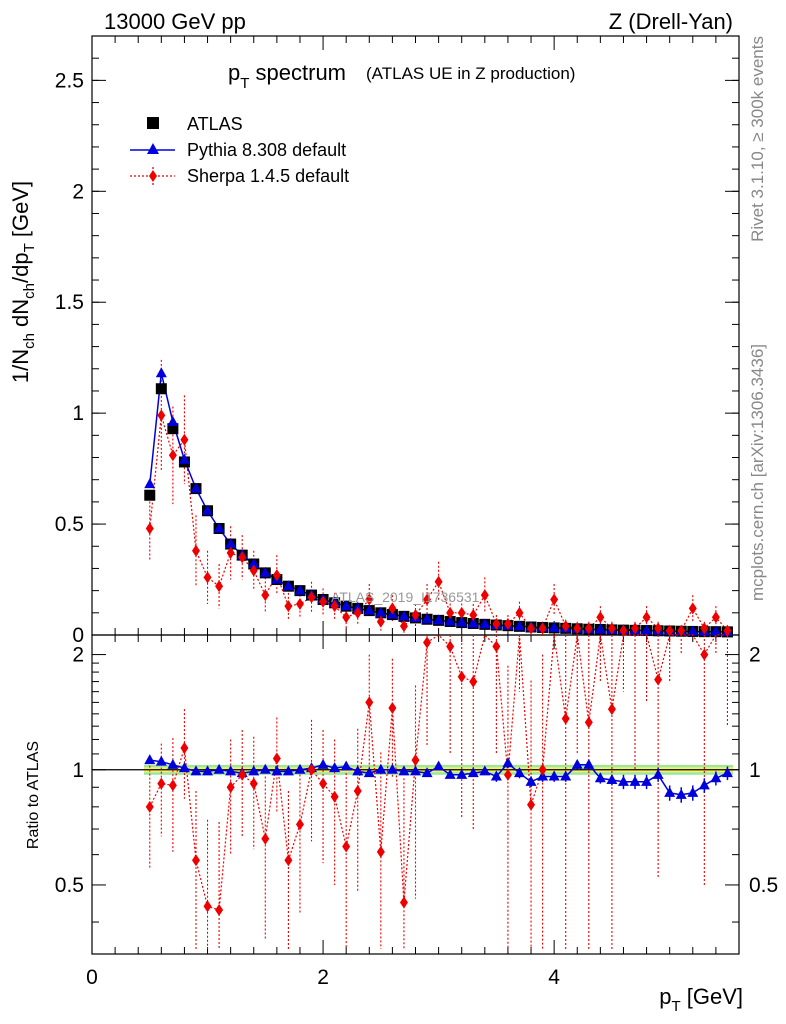 Image resolution: width=786 pixels, height=1024 pixels. What do you see at coordinates (78, 770) in the screenshot?
I see `ratio-y-tick-label: 1` at bounding box center [78, 770].